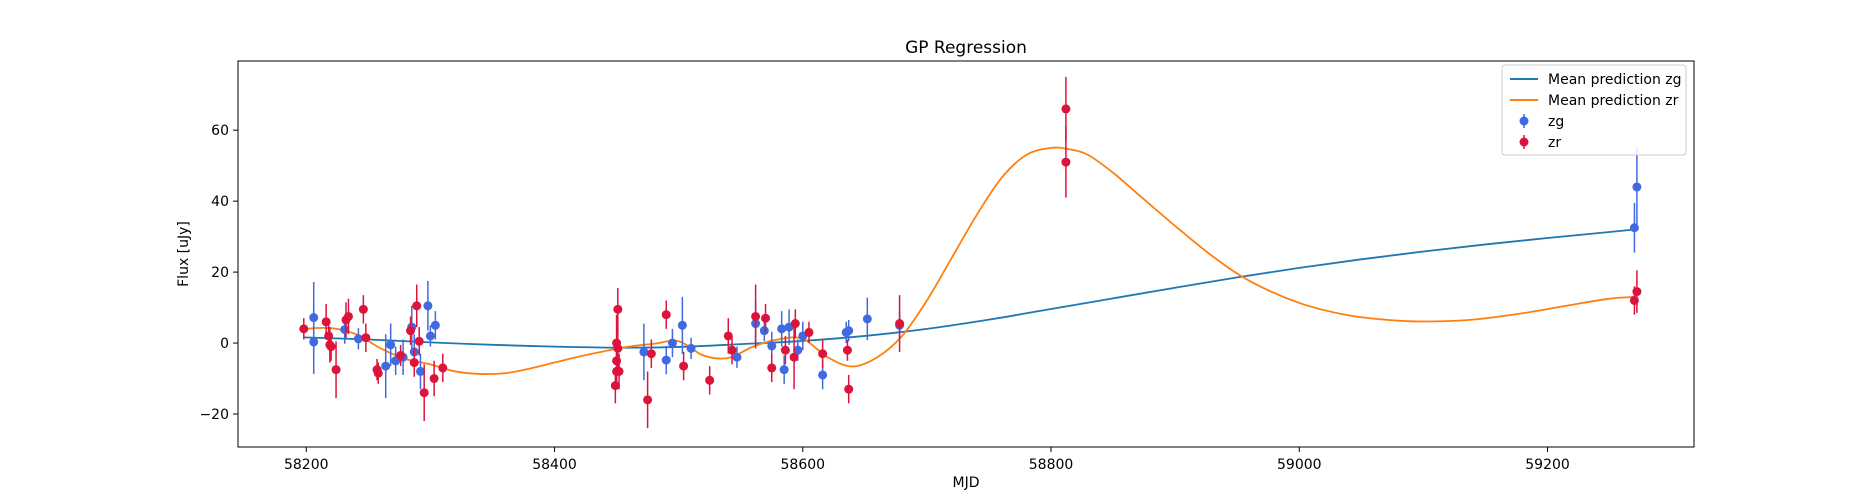  I want to click on legend-items: Mean prediction zg Mean prediction zr zg zr, so click(1596, 111).